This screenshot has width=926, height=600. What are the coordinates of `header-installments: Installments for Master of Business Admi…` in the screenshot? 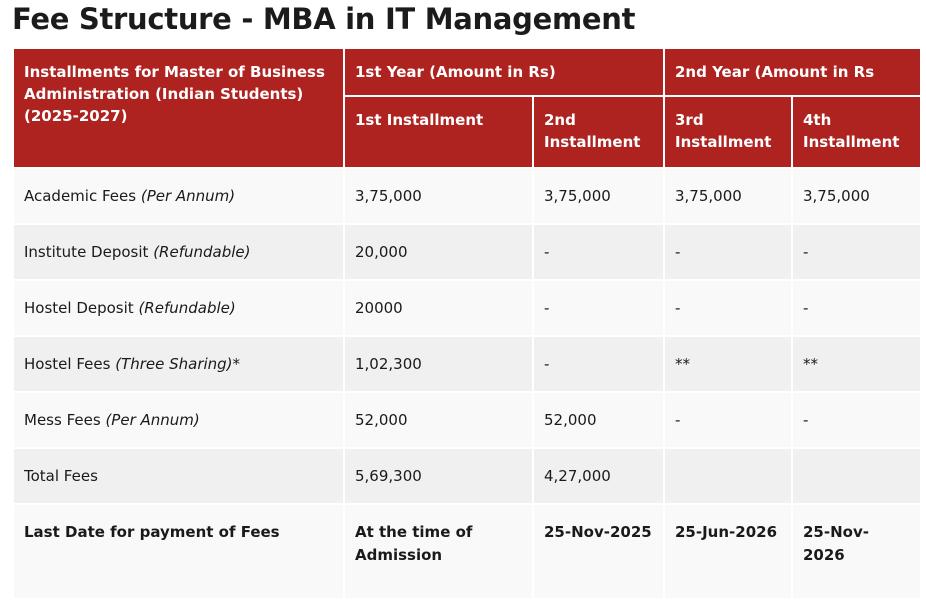 It's located at (178, 108).